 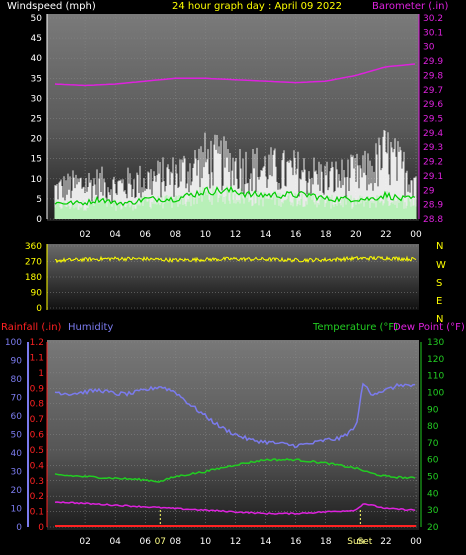 What do you see at coordinates (433, 19) in the screenshot?
I see `baro-y-tick: 30.2` at bounding box center [433, 19].